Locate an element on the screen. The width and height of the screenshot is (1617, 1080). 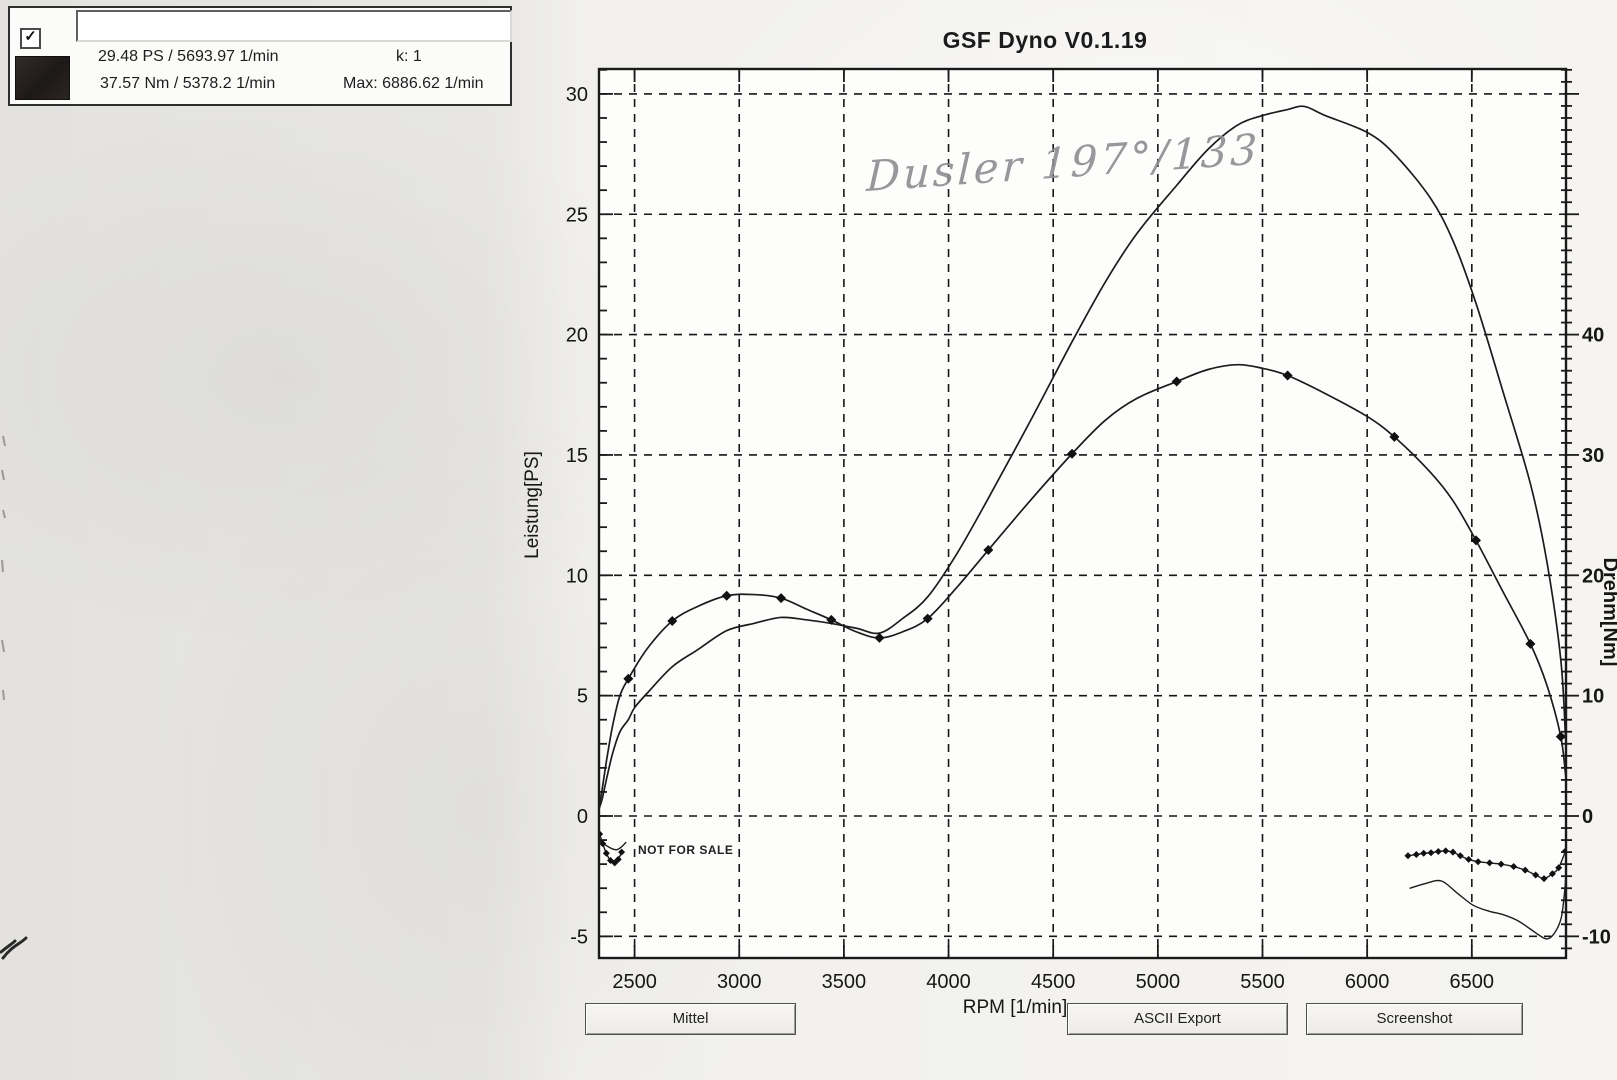
max-rpm-readout: Max: 6886.62 1/min is located at coordinates (413, 83).